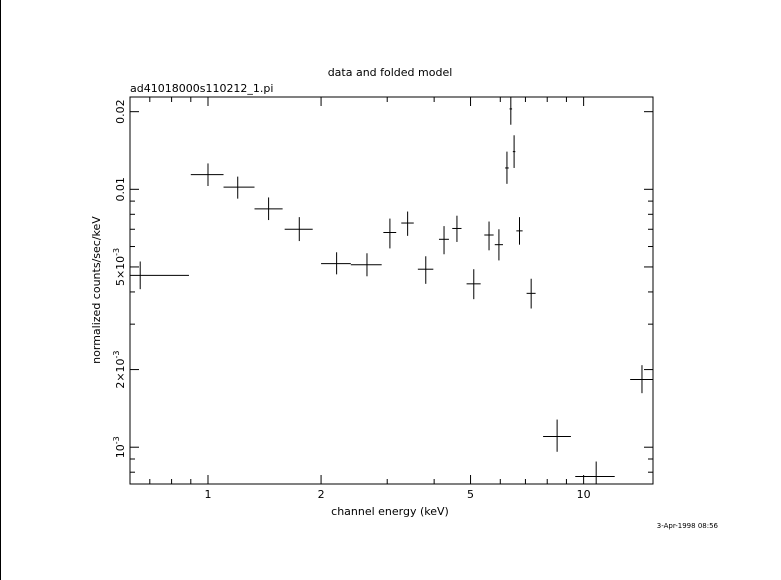 Image resolution: width=781 pixels, height=580 pixels. I want to click on chart-title: data and folded model, so click(390, 72).